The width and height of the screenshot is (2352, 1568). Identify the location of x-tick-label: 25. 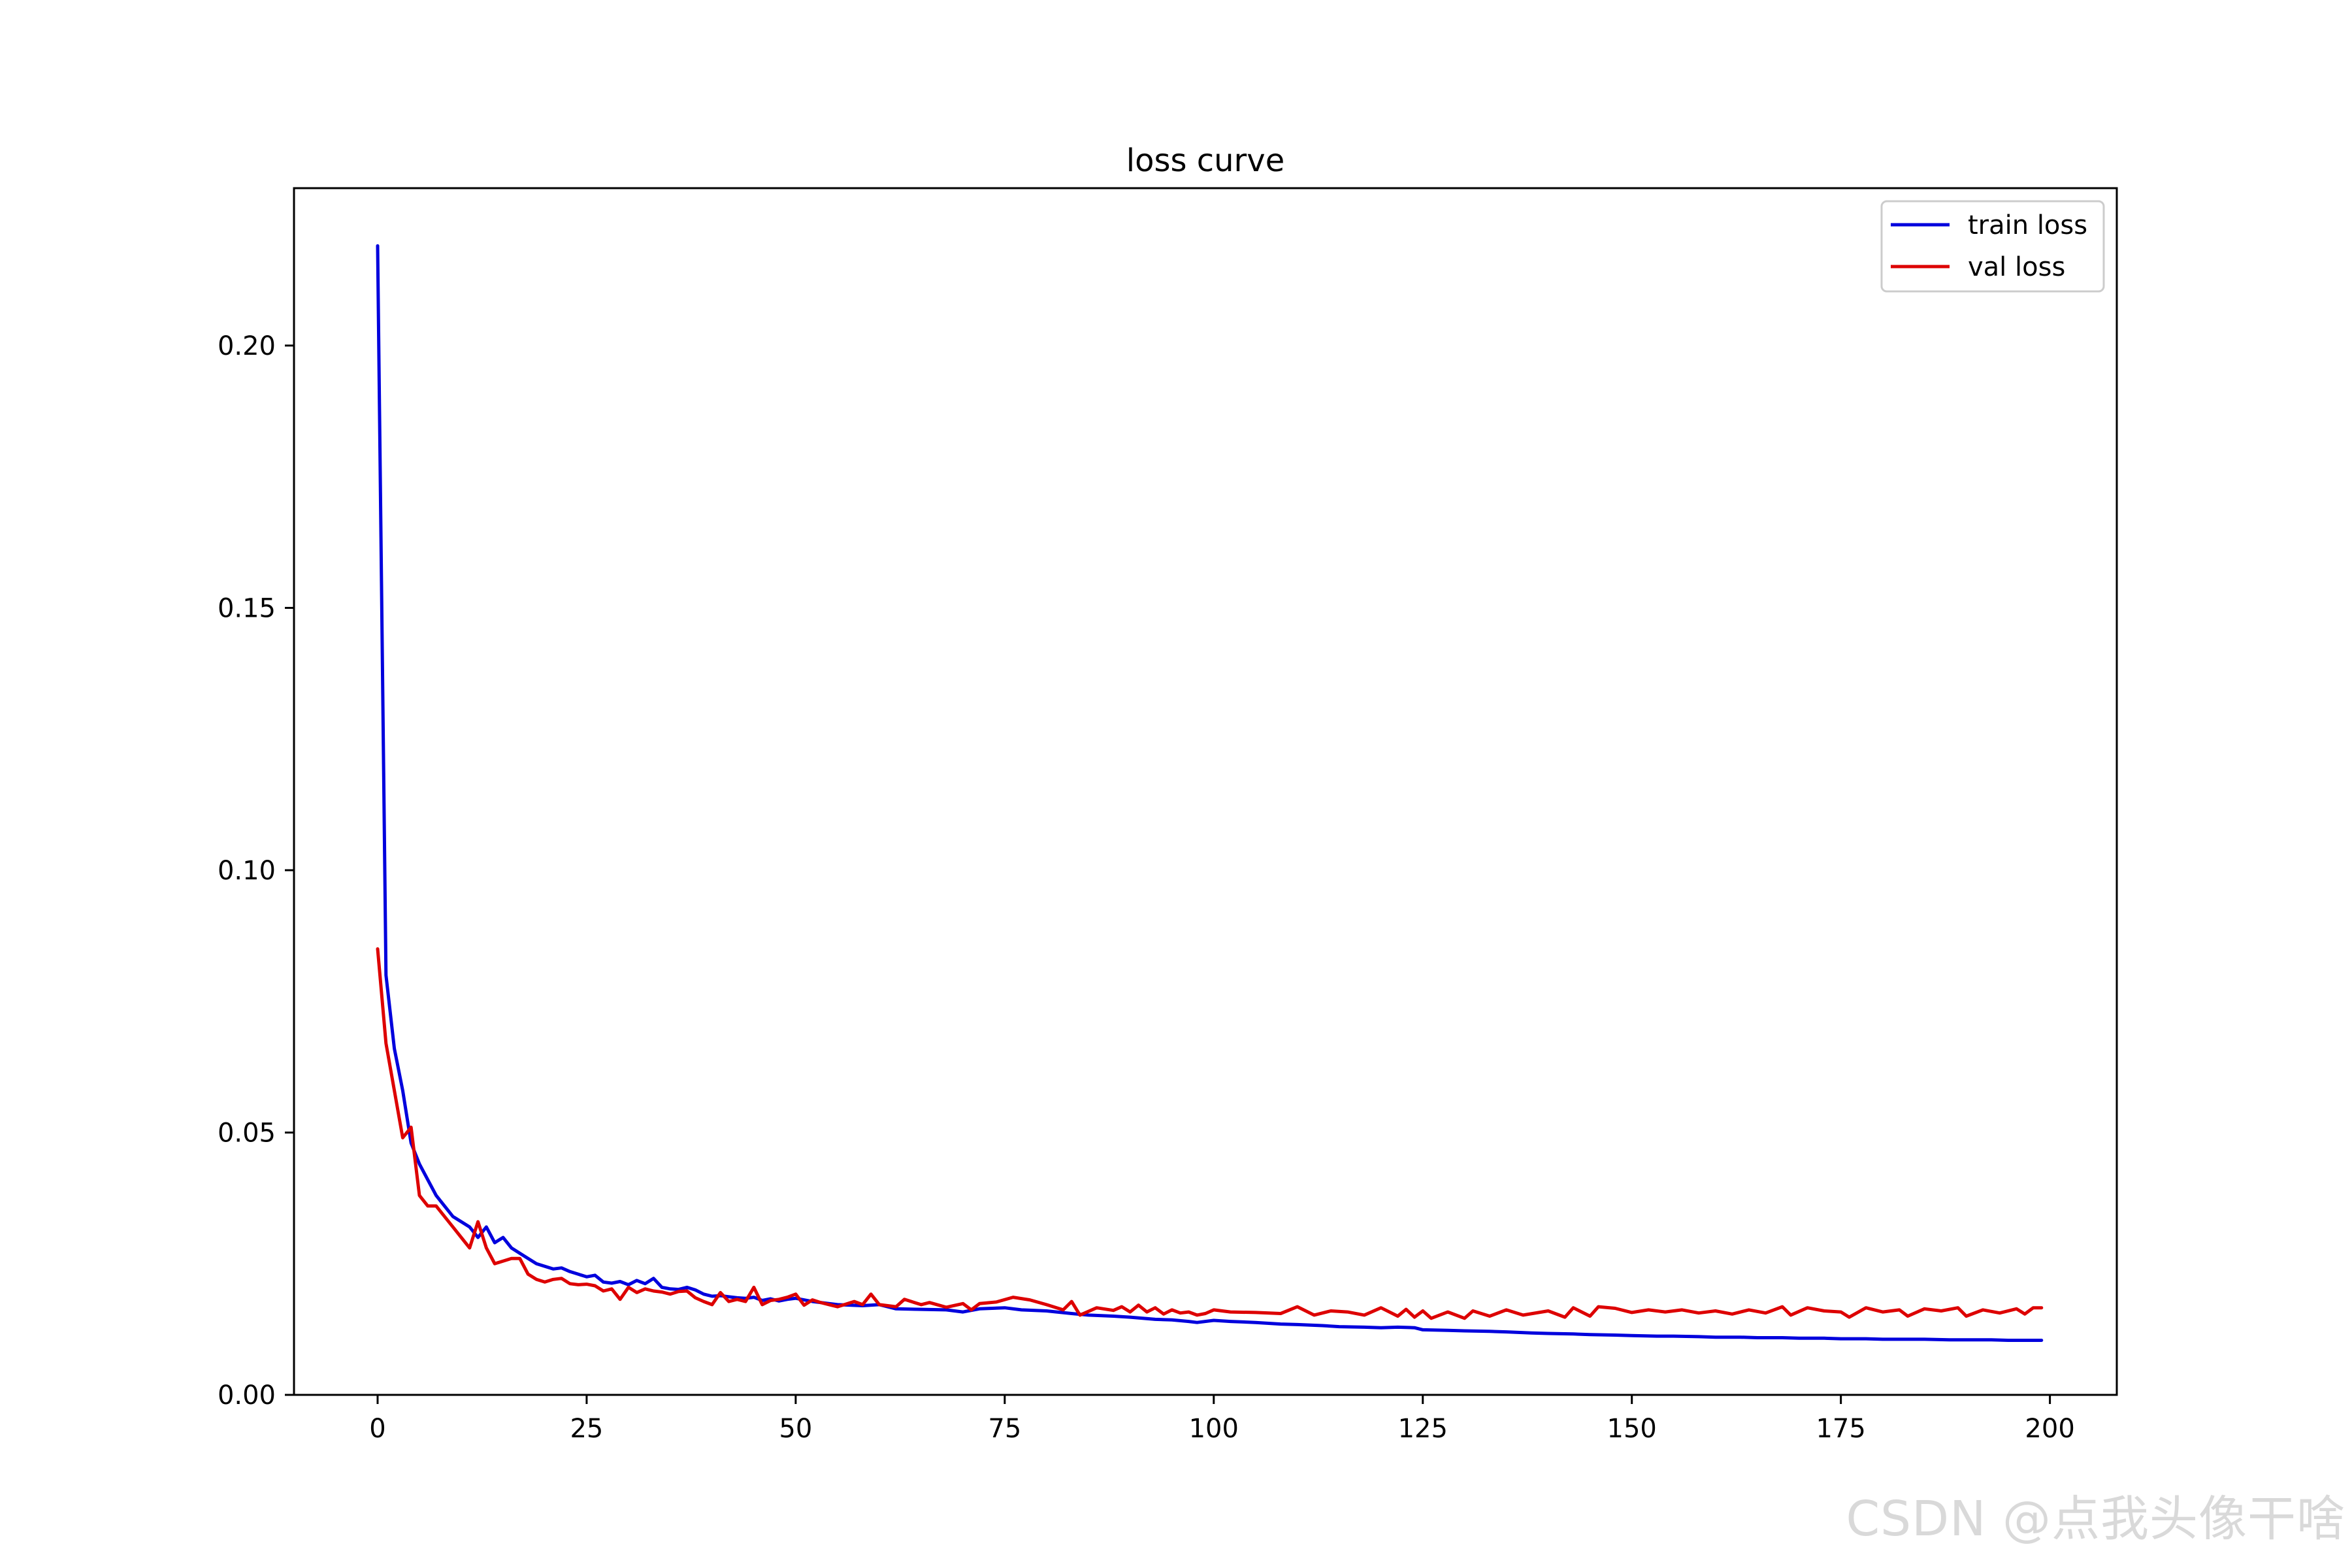
(586, 1429).